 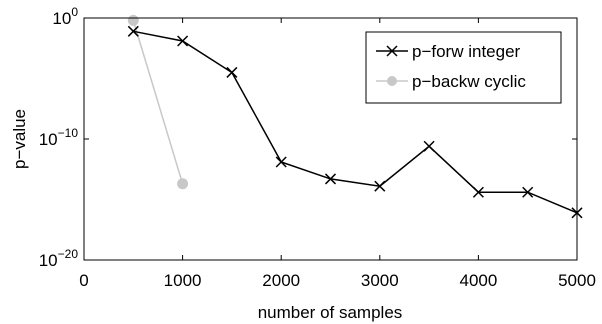 I want to click on x-axis-label: number of samples, so click(x=330, y=312).